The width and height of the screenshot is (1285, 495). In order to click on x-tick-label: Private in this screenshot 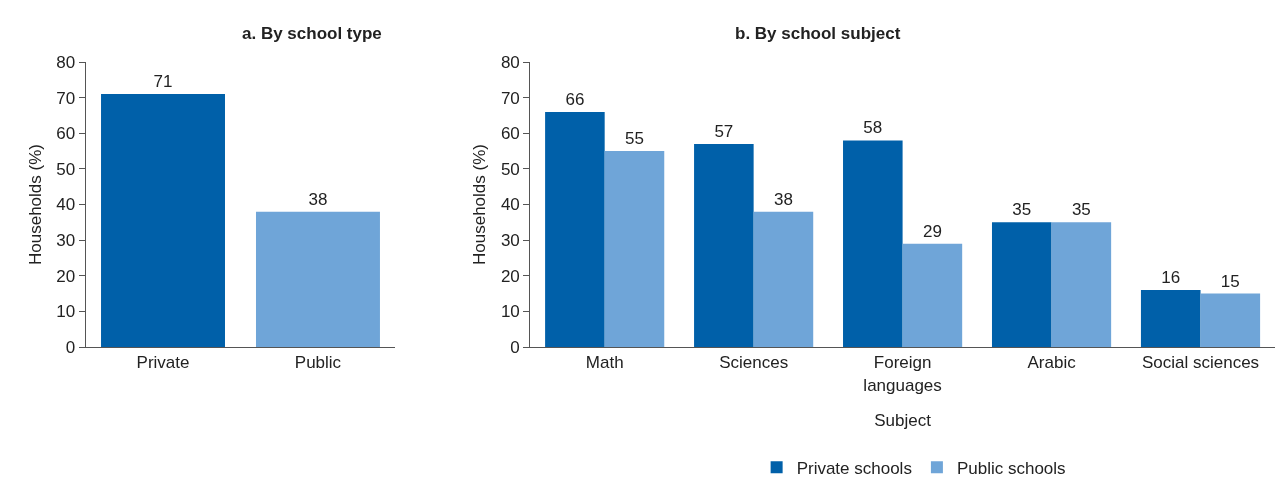, I will do `click(163, 363)`.